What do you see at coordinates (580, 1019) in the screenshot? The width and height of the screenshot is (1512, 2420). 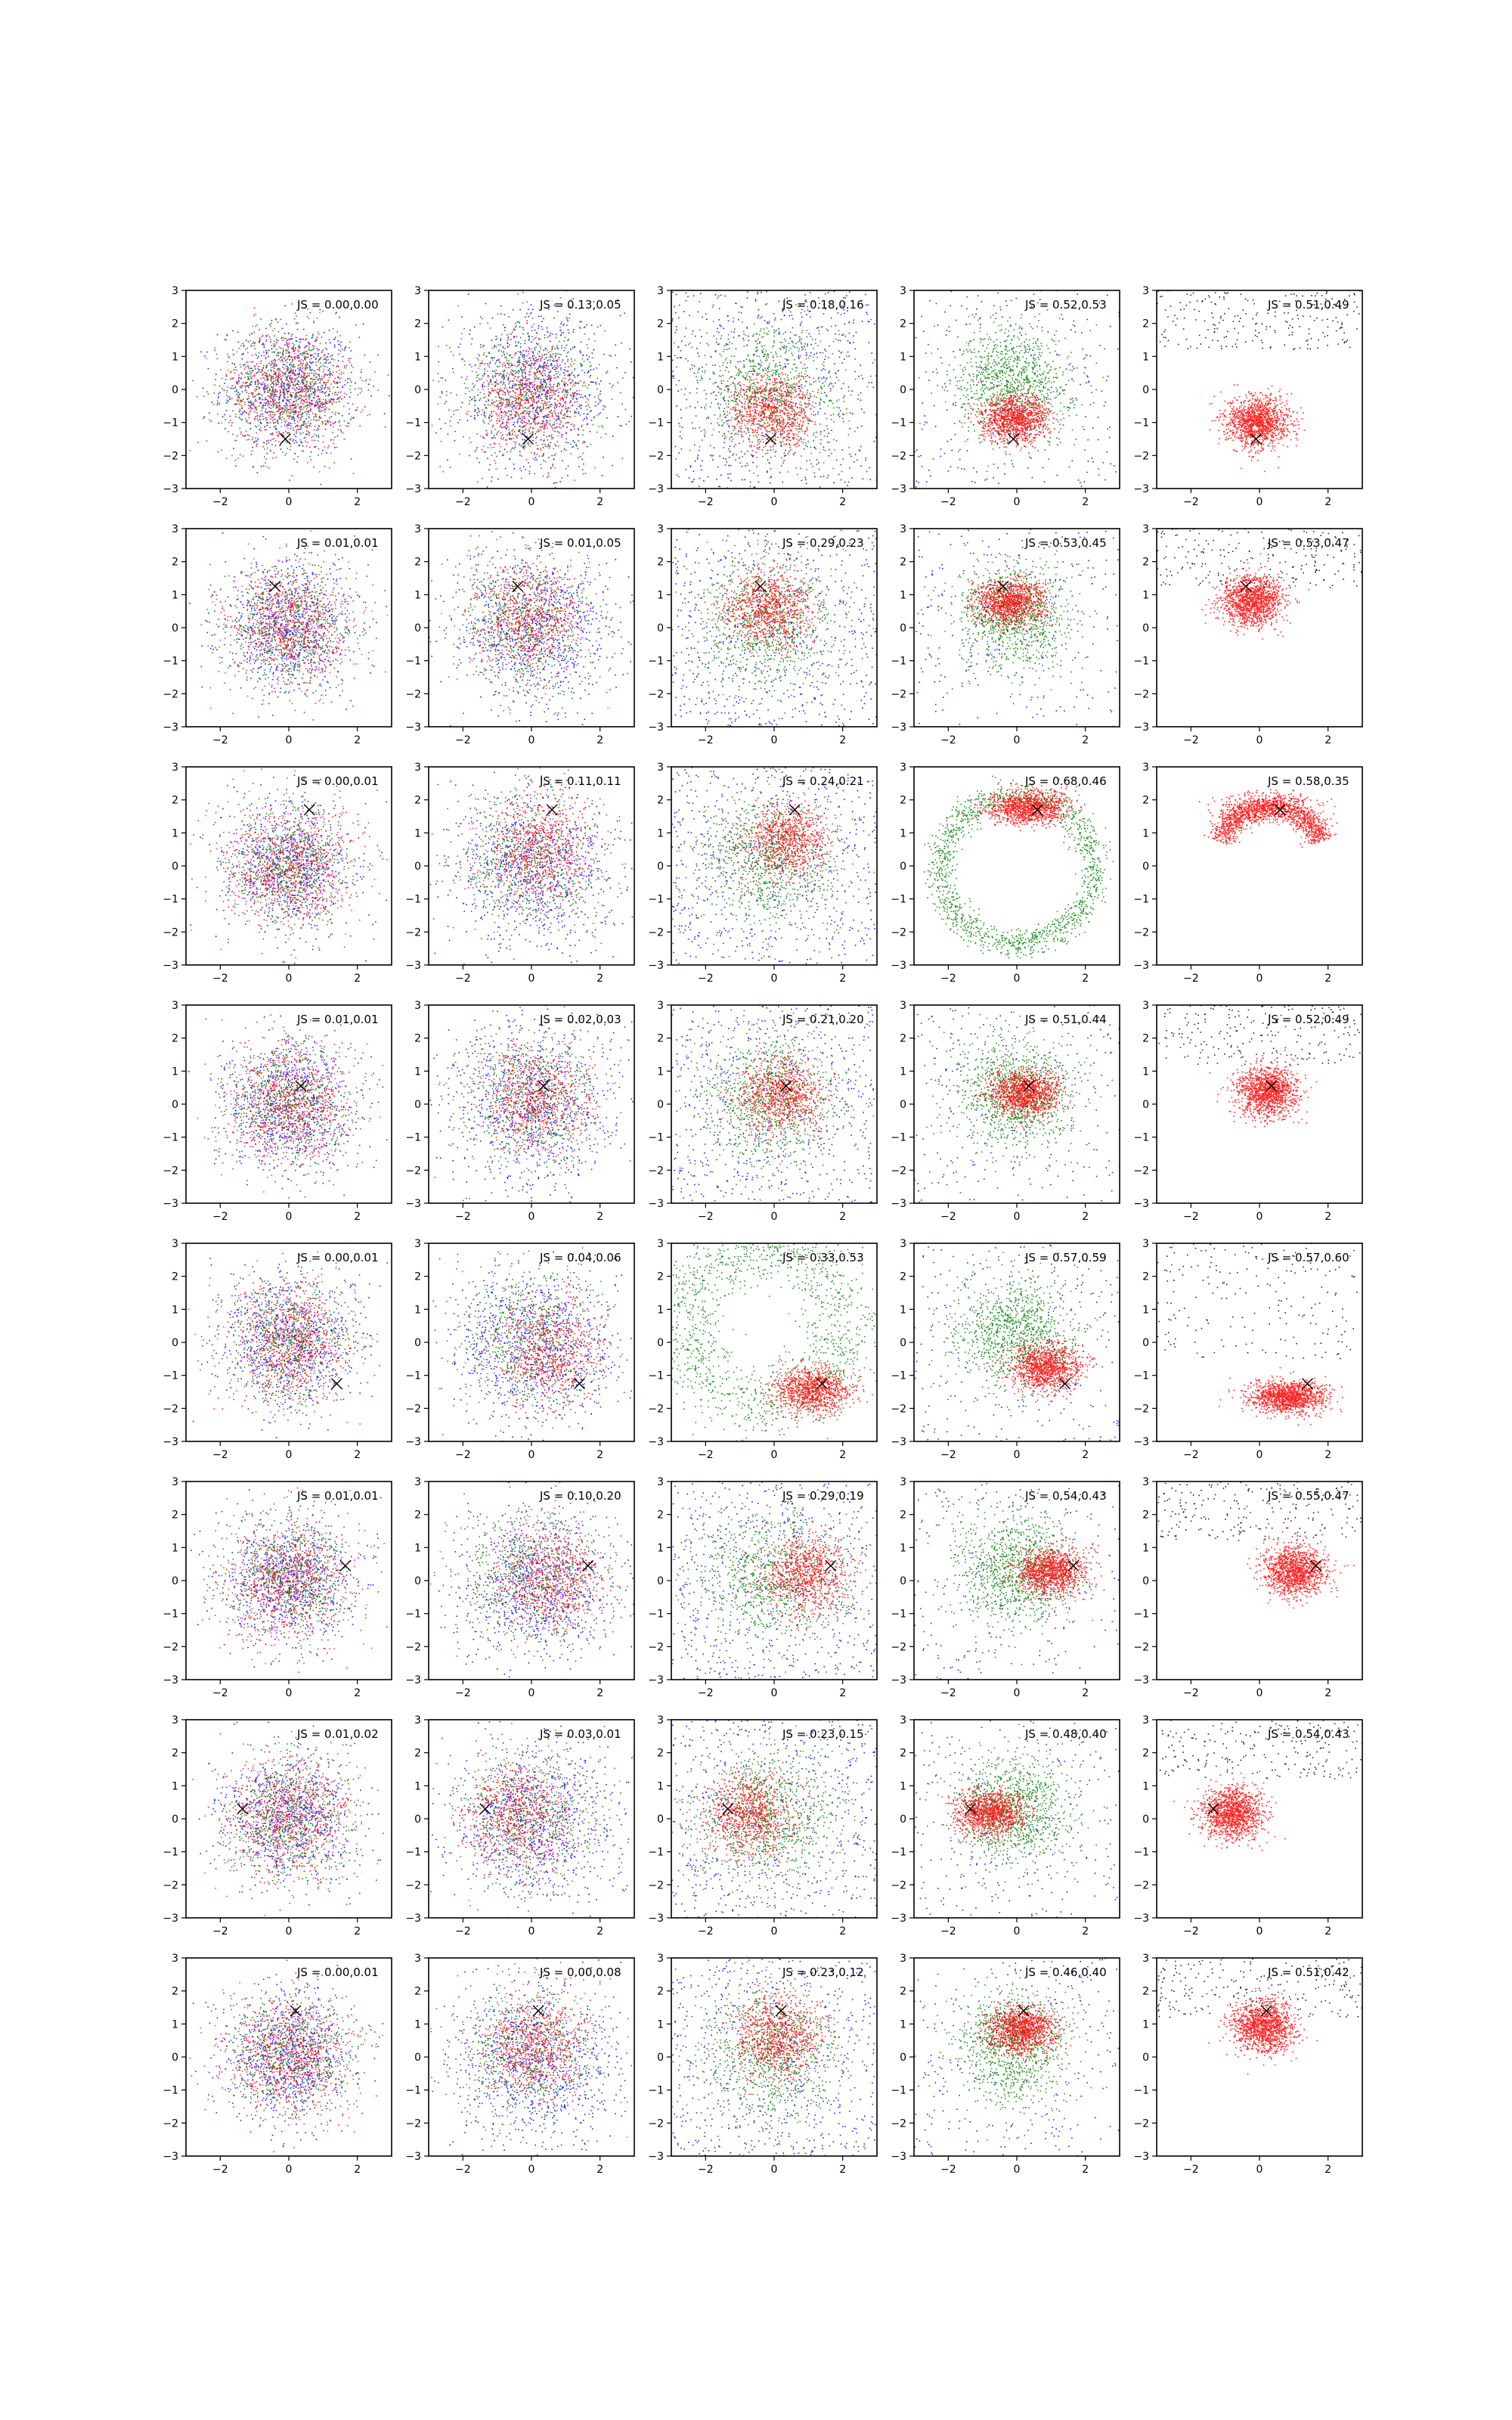 I see `js-annotation: JS = 0.02,0.03` at bounding box center [580, 1019].